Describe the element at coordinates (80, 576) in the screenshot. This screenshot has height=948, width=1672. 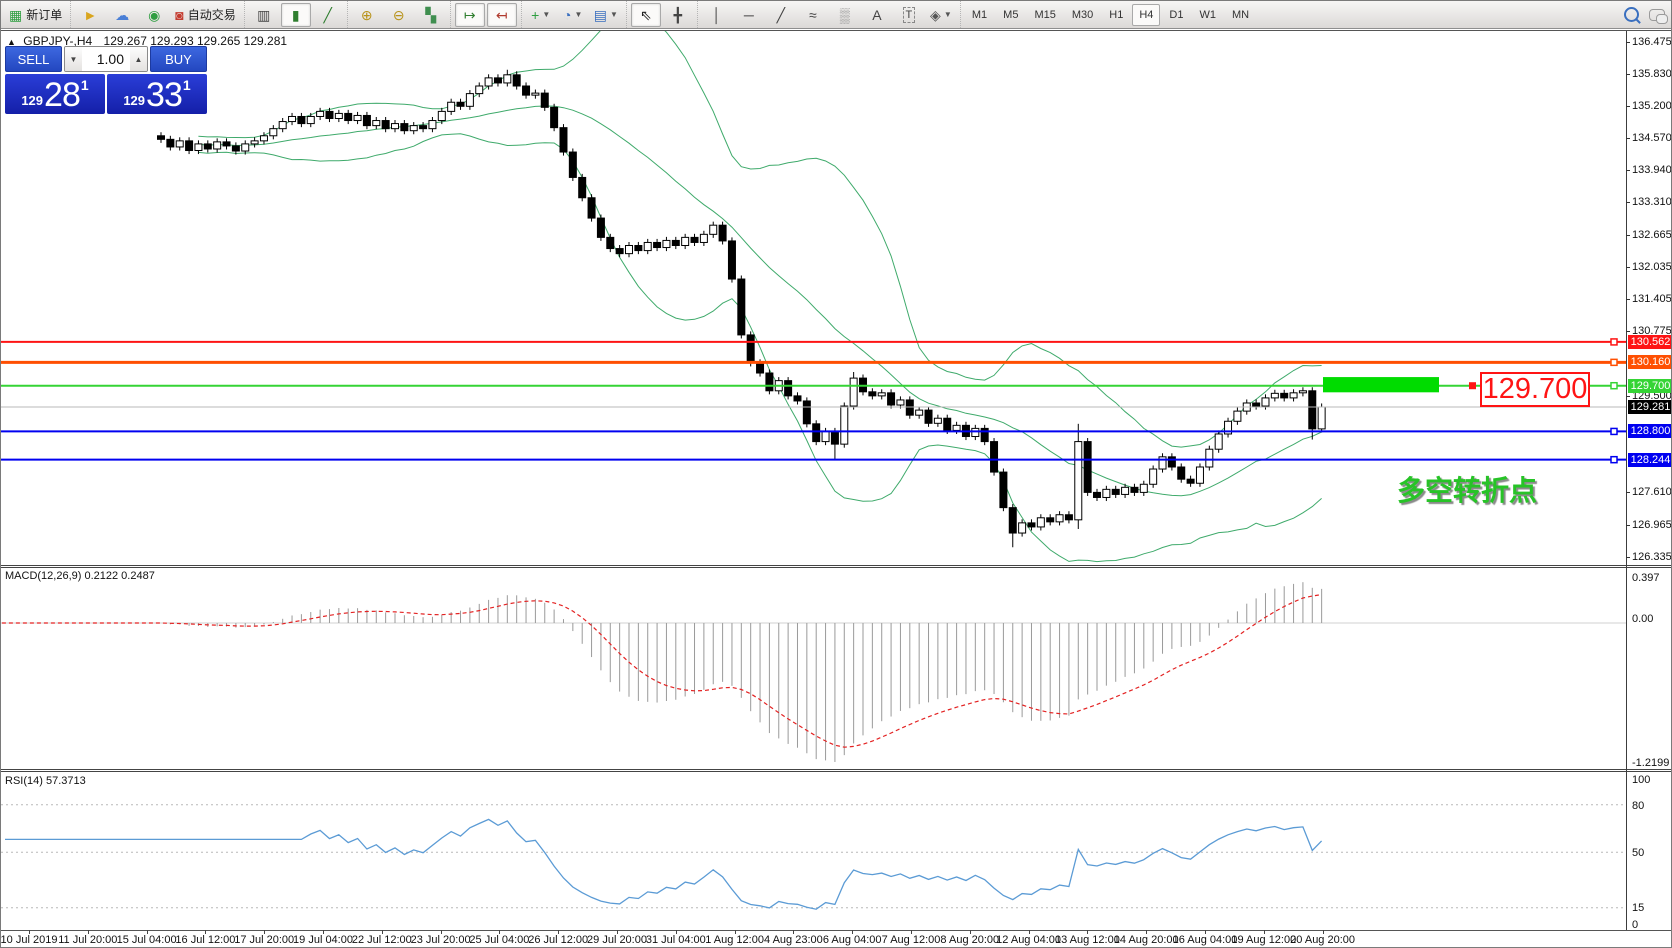
I see `macd-label: MACD(12,26,9) 0.2122 0.2487` at that location.